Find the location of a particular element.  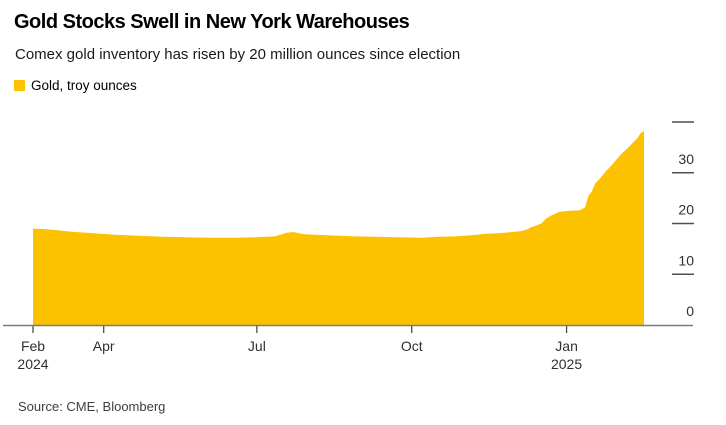

legend: Gold, troy ounces is located at coordinates (75, 85).